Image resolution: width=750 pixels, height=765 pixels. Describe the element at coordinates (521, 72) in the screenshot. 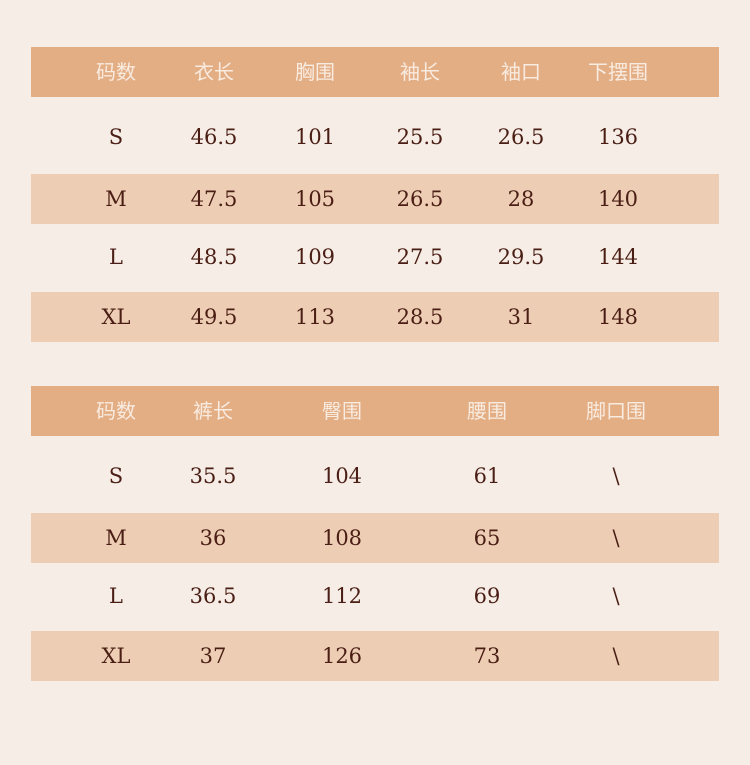

I see `column-header: 袖口` at that location.